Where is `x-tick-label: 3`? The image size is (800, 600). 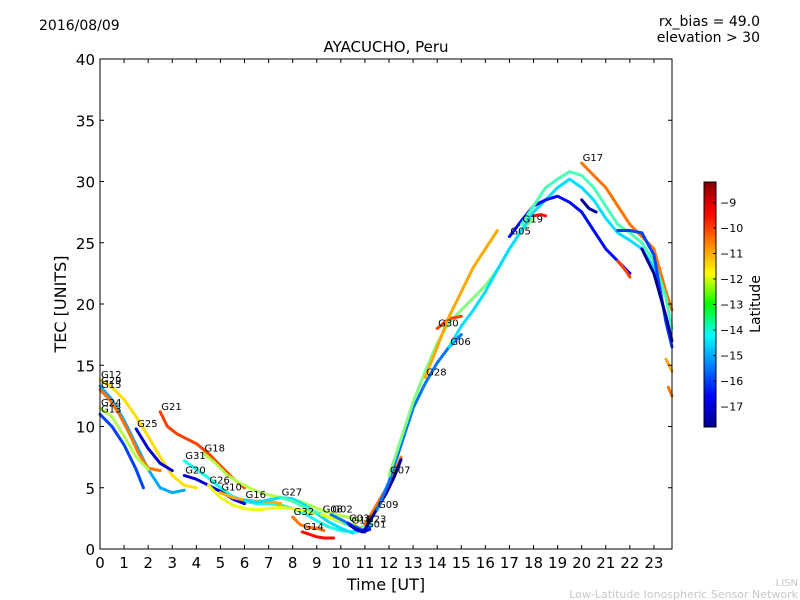 x-tick-label: 3 is located at coordinates (172, 563).